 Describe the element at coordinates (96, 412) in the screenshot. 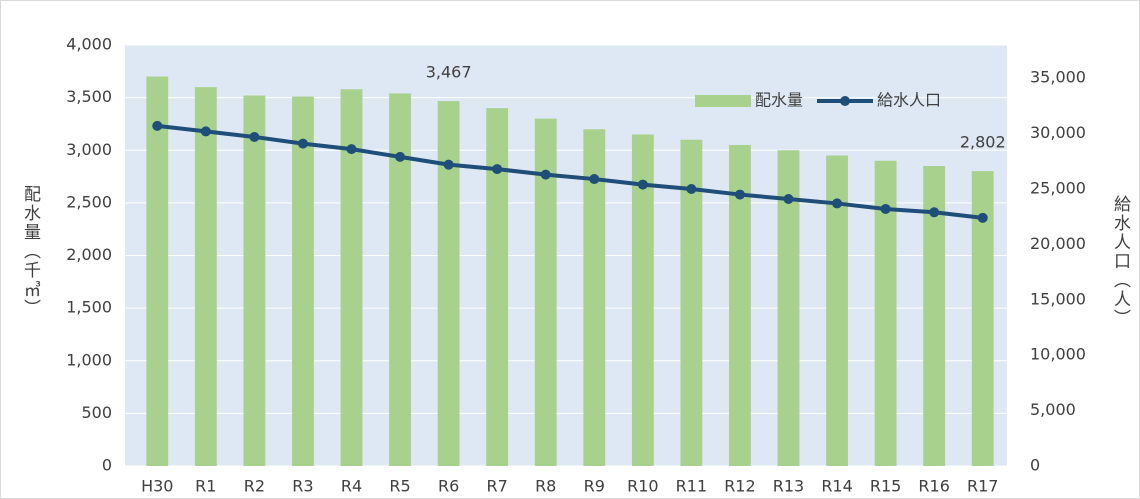

I see `y-tick-label: 500` at that location.